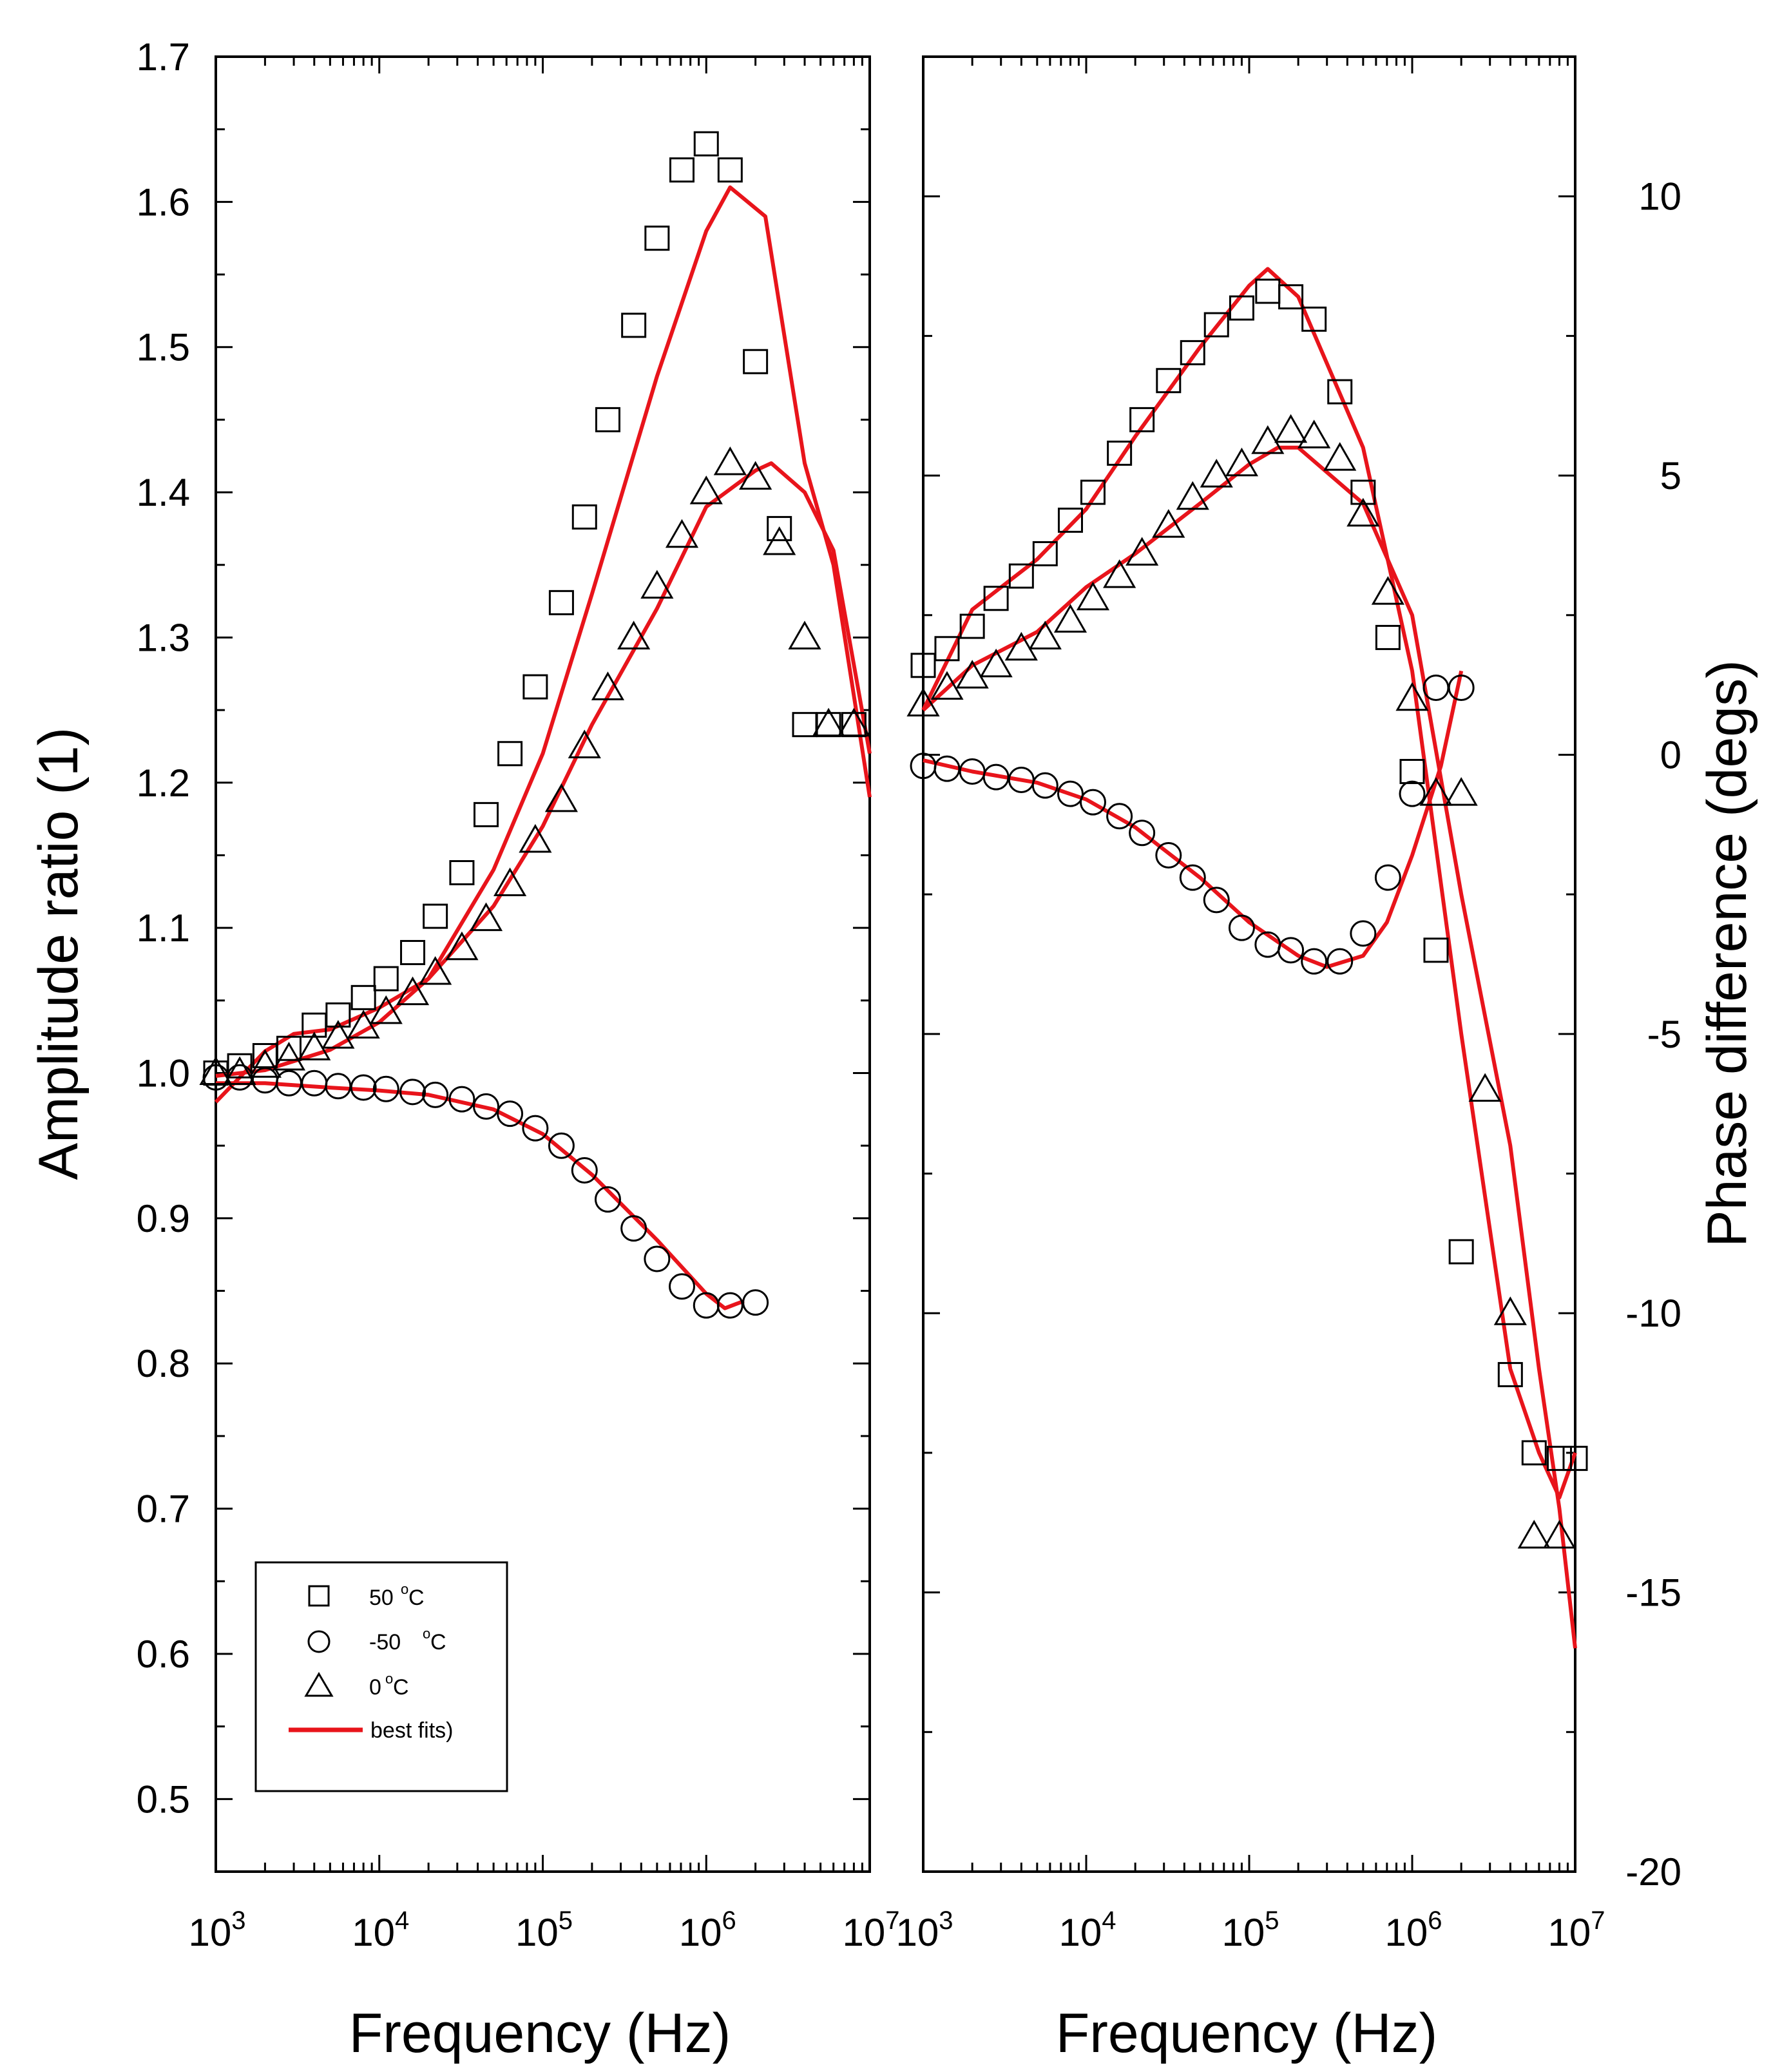  What do you see at coordinates (163, 1218) in the screenshot?
I see `y-tick-label: 0.9` at bounding box center [163, 1218].